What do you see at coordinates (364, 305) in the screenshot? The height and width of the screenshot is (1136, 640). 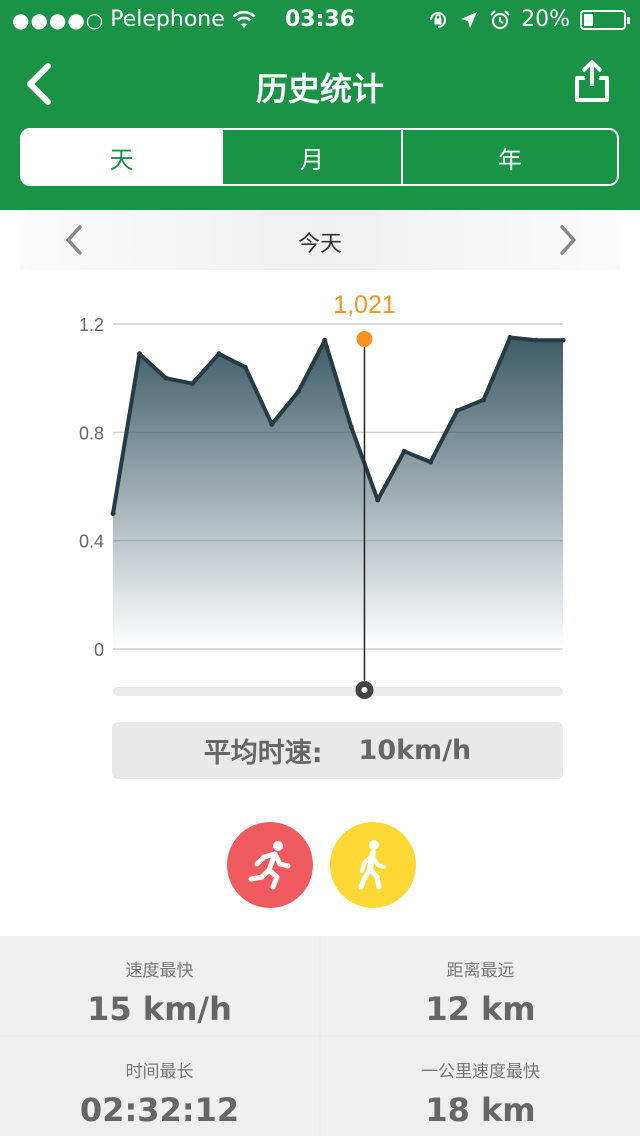 I see `chart-selected-value: 1,021` at bounding box center [364, 305].